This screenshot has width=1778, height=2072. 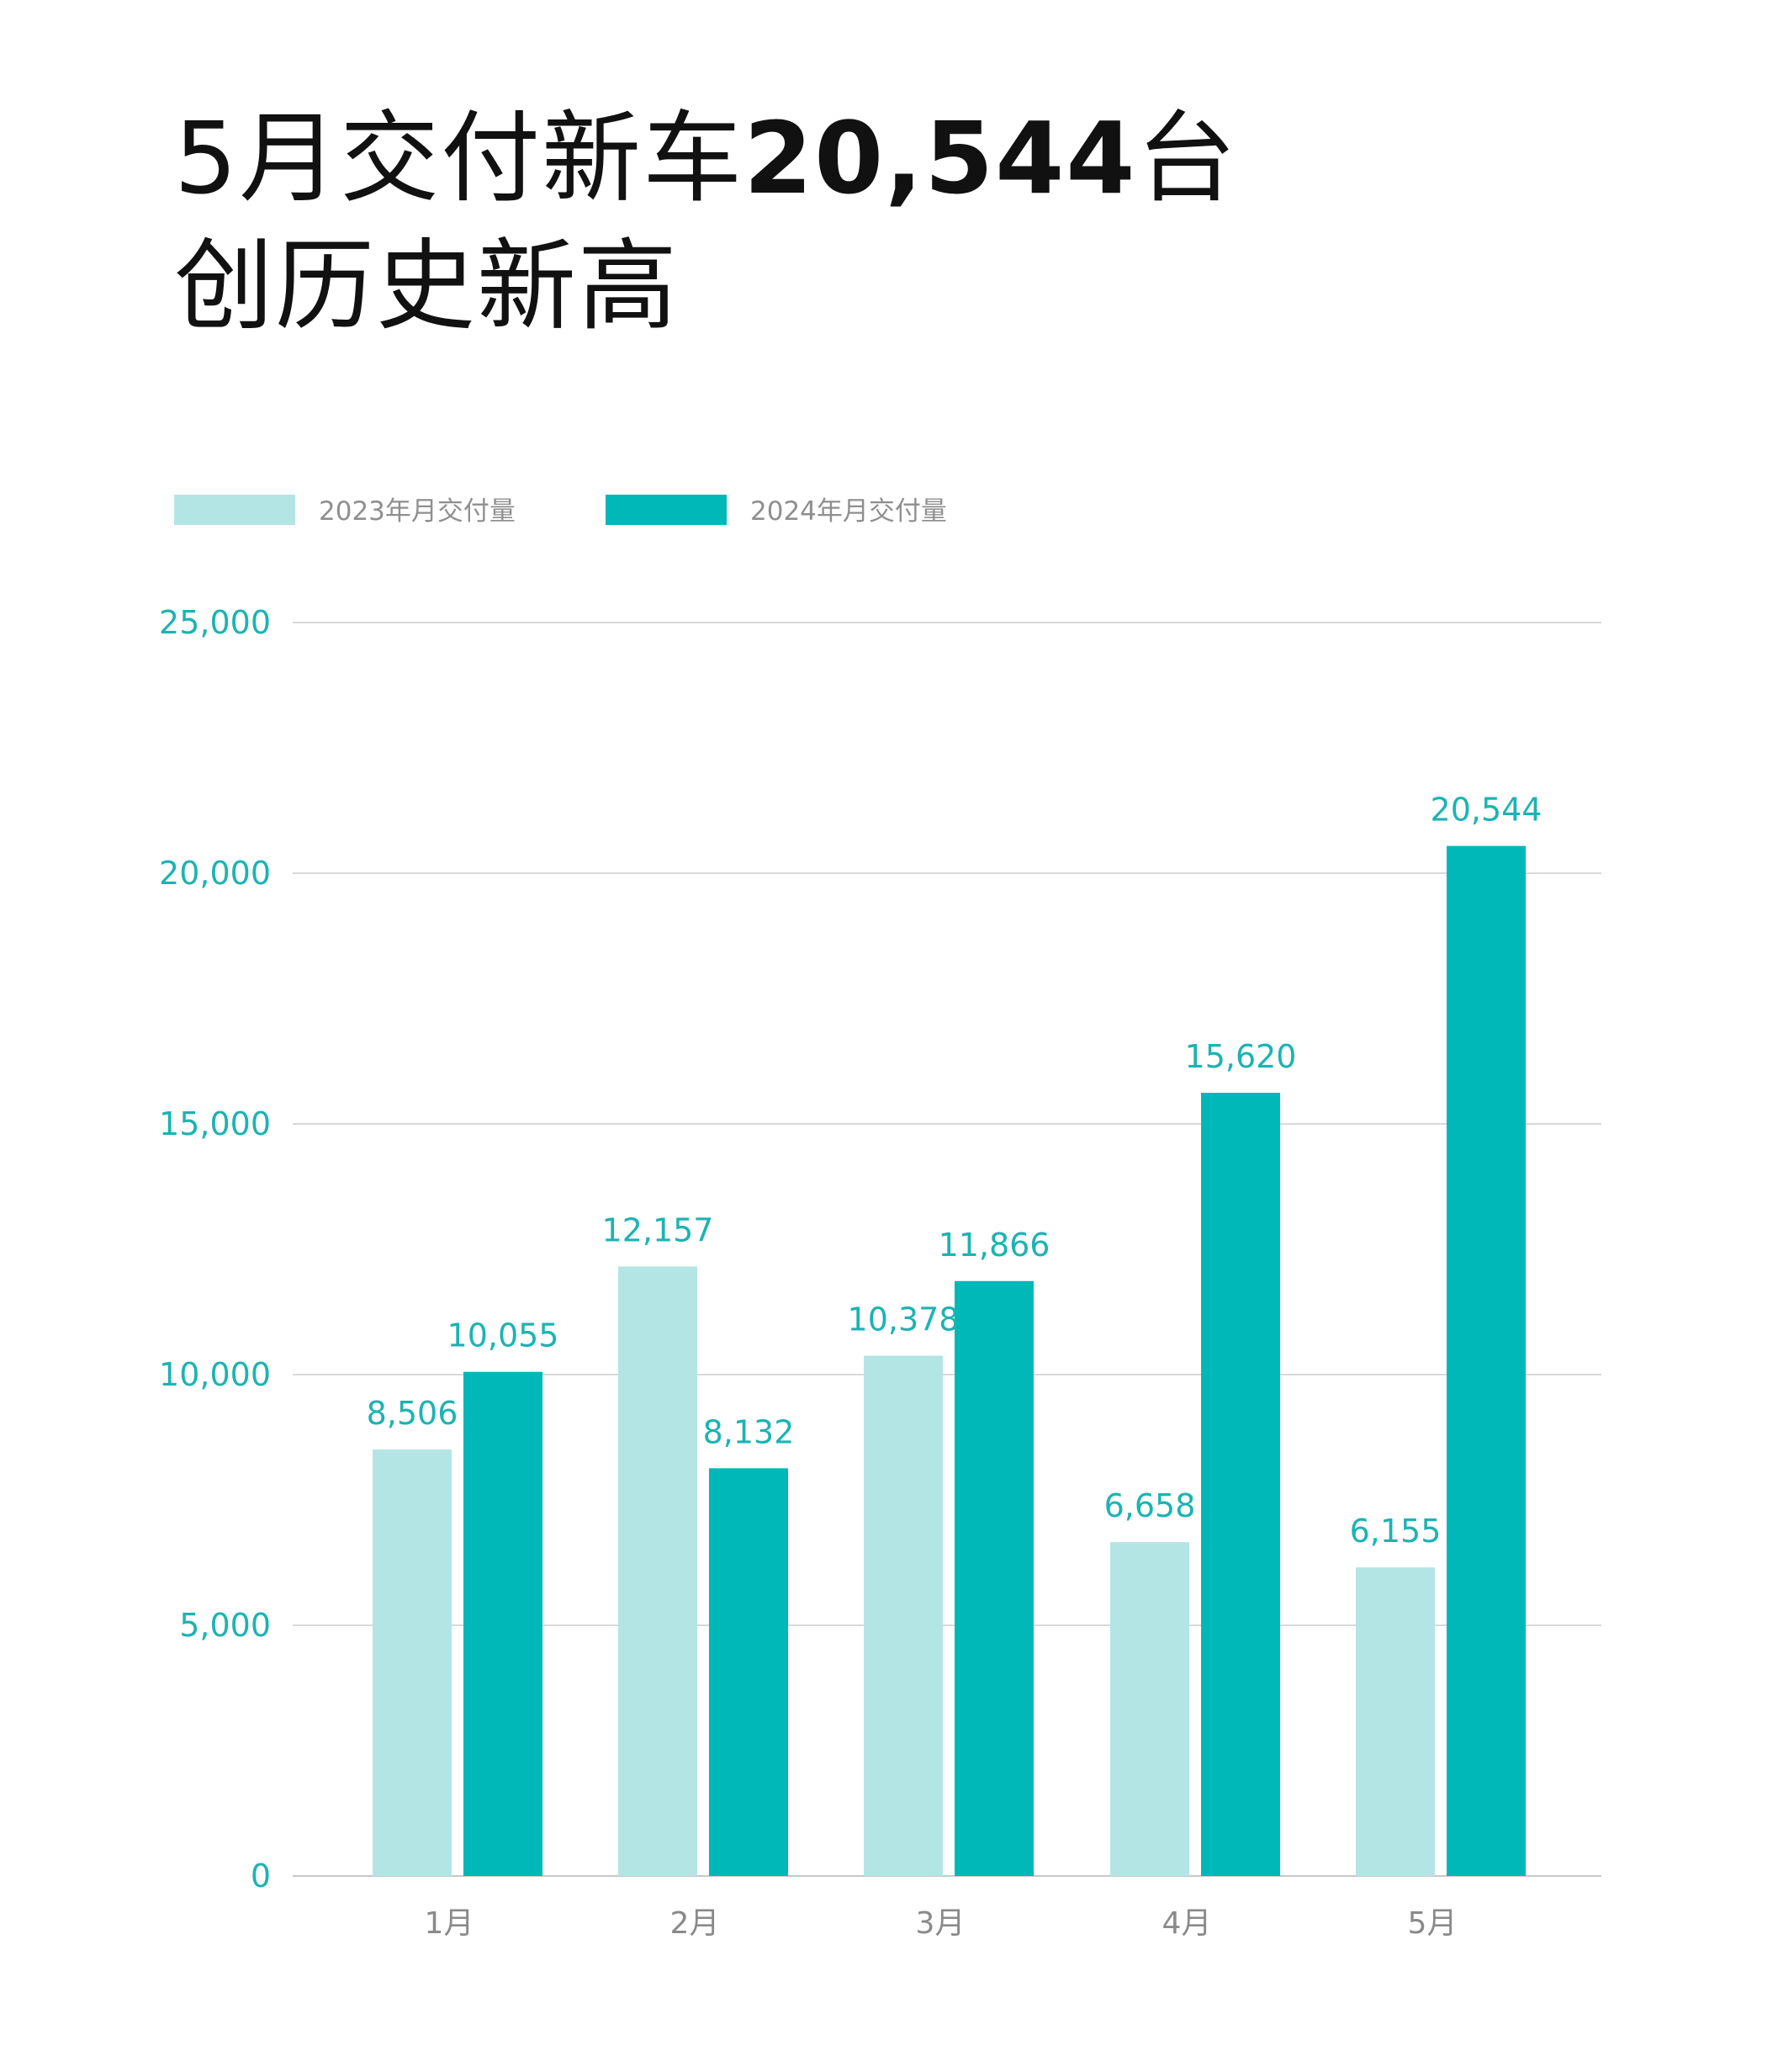 I want to click on chart-legend: 2023年月交付量 2024年月交付量, so click(x=560, y=511).